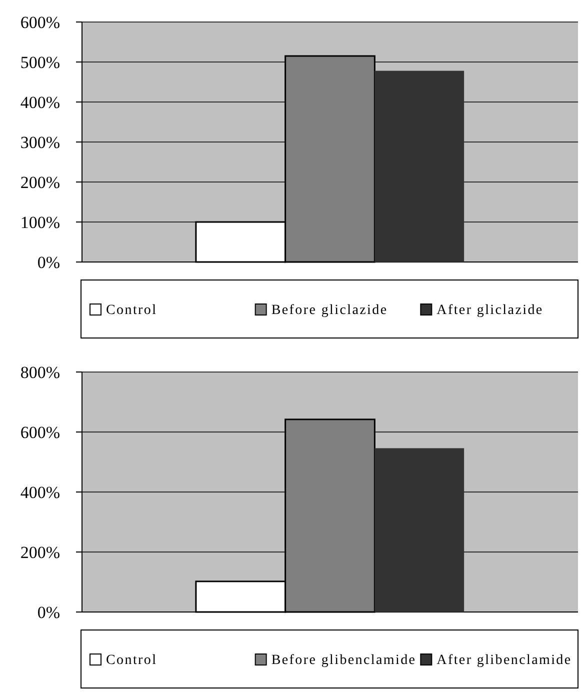  I want to click on y-tick-label: 800%, so click(40, 372).